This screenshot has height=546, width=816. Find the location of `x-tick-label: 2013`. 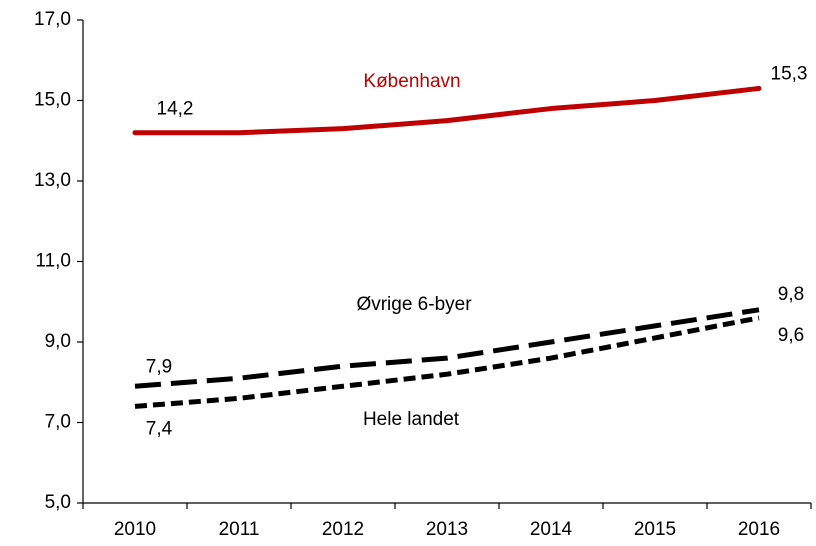

x-tick-label: 2013 is located at coordinates (447, 529).